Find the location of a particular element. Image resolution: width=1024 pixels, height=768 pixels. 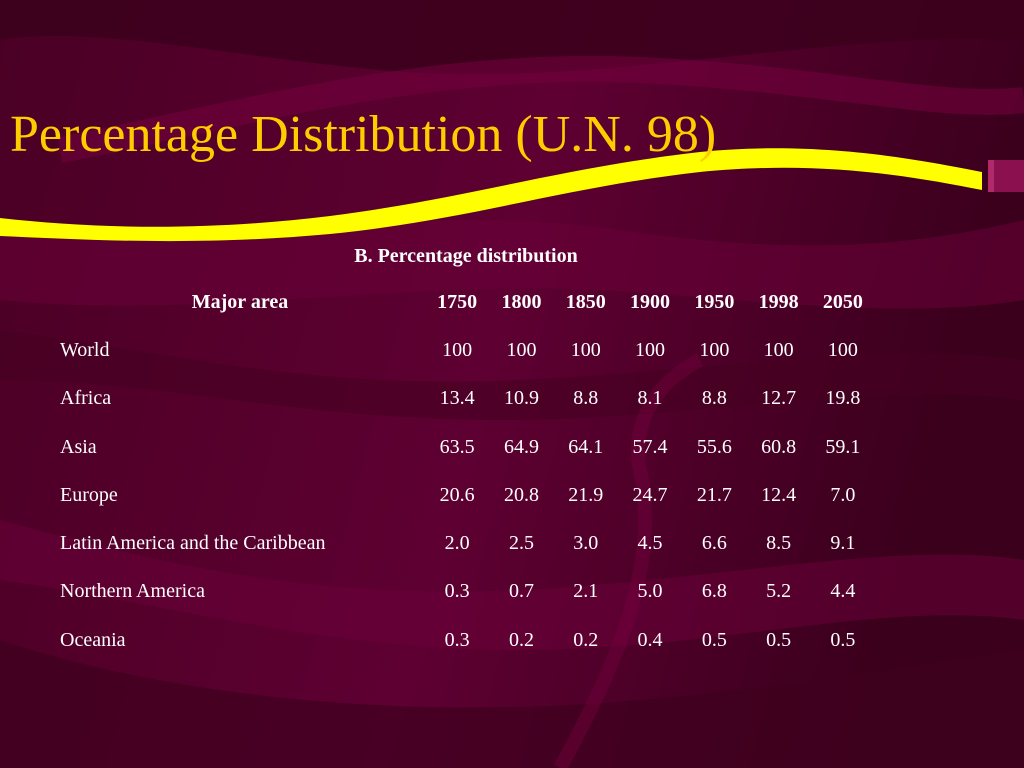

row-label: World is located at coordinates (85, 349).